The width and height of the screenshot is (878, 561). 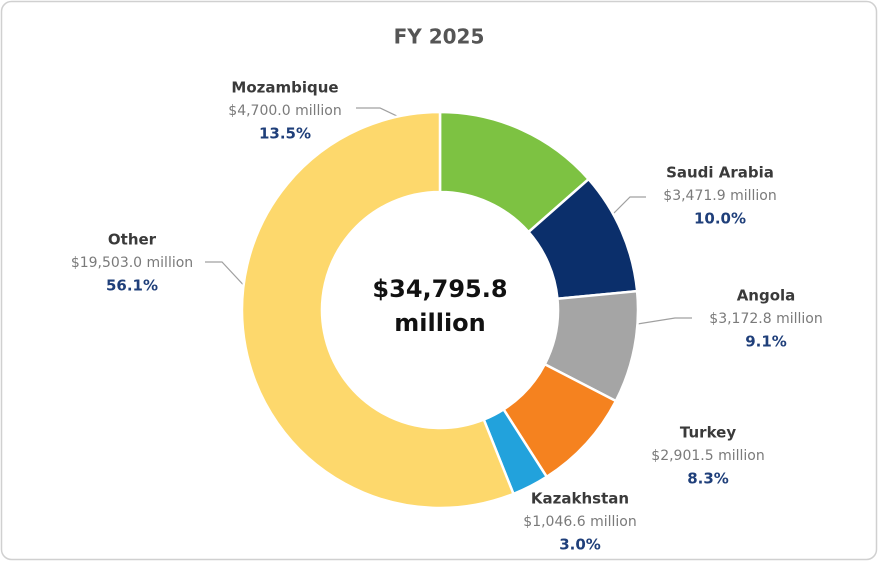 What do you see at coordinates (440, 323) in the screenshot?
I see `center-label: million` at bounding box center [440, 323].